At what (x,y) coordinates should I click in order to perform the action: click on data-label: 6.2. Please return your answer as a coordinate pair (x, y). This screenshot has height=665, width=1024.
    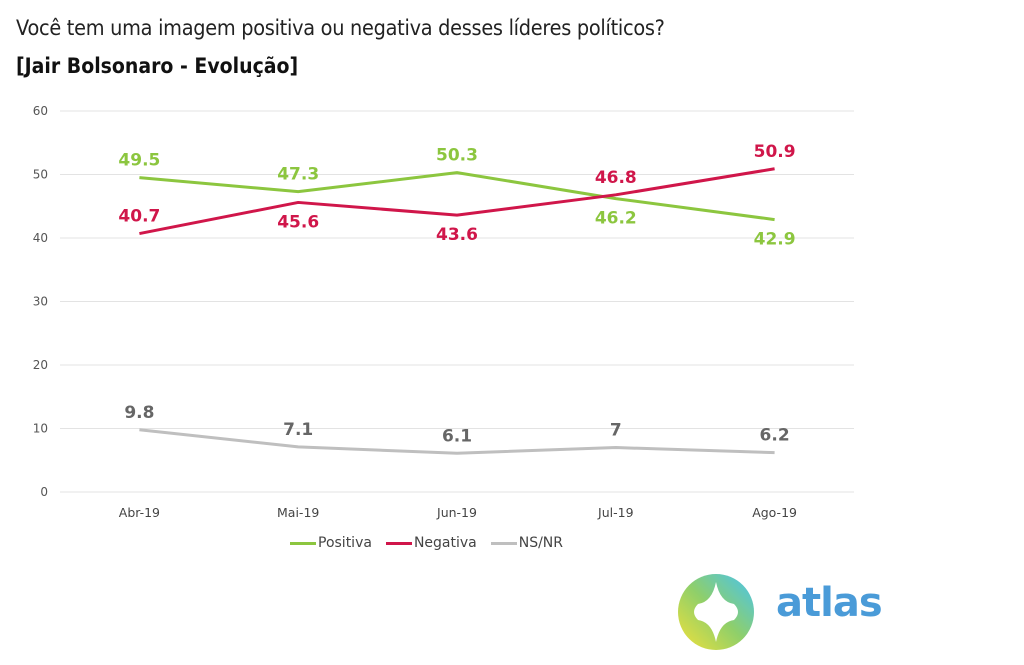
    Looking at the image, I should click on (775, 436).